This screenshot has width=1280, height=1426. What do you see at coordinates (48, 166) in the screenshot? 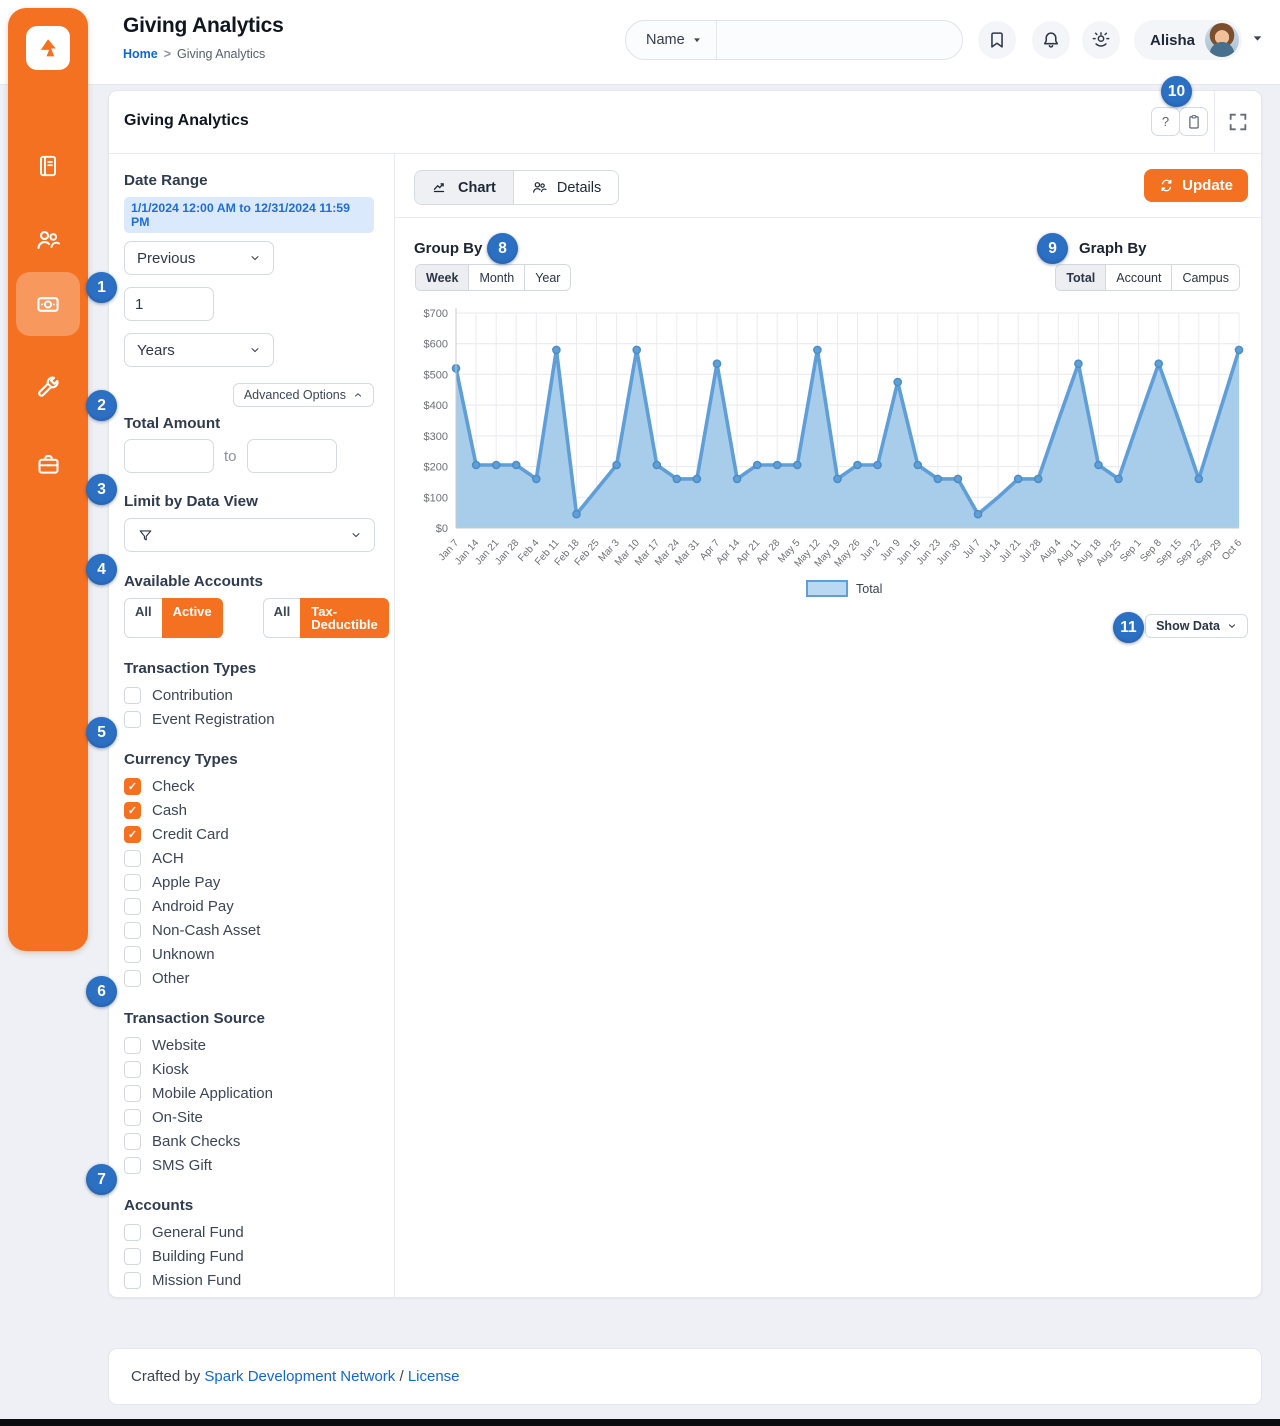
I see `sidebar-item-book` at bounding box center [48, 166].